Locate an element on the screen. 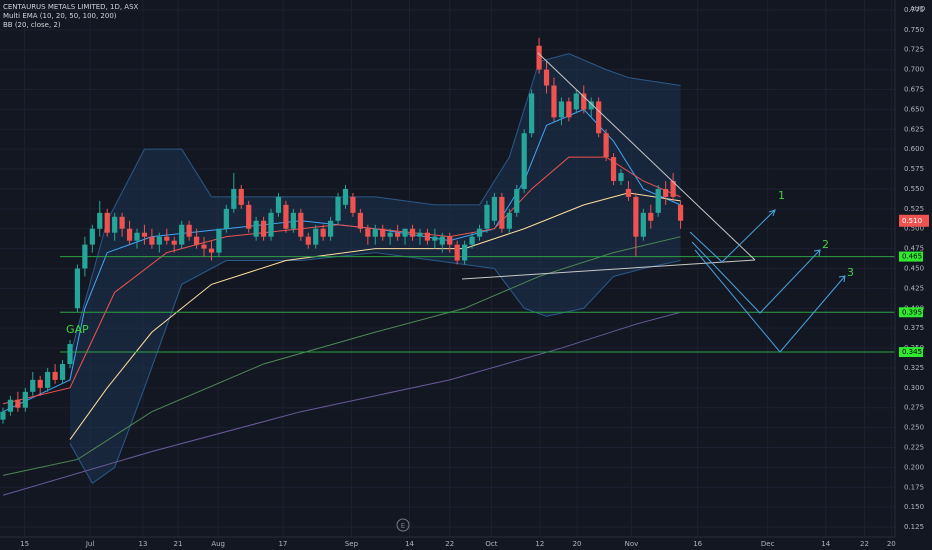 The image size is (932, 550). y-tick-label: 0.175 is located at coordinates (914, 487).